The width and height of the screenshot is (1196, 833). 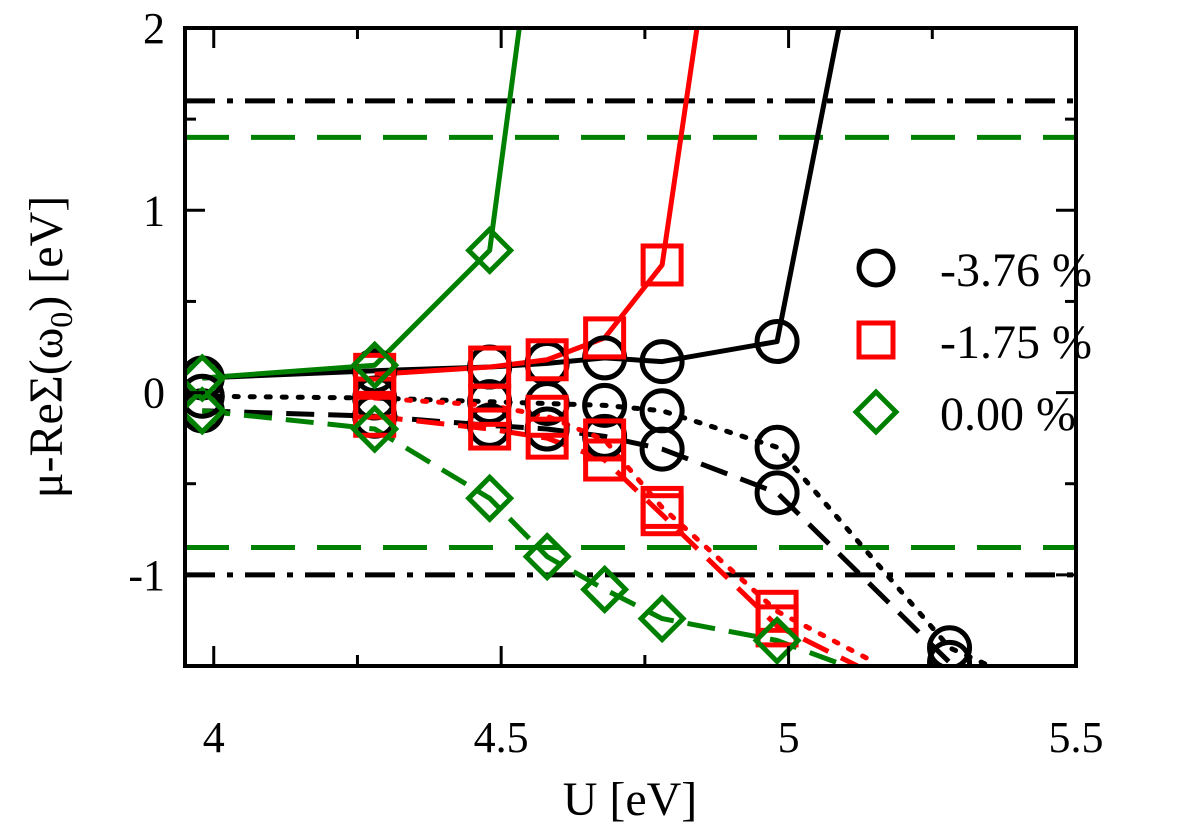 I want to click on legend-label-series-3: 0.00 %, so click(x=1008, y=414).